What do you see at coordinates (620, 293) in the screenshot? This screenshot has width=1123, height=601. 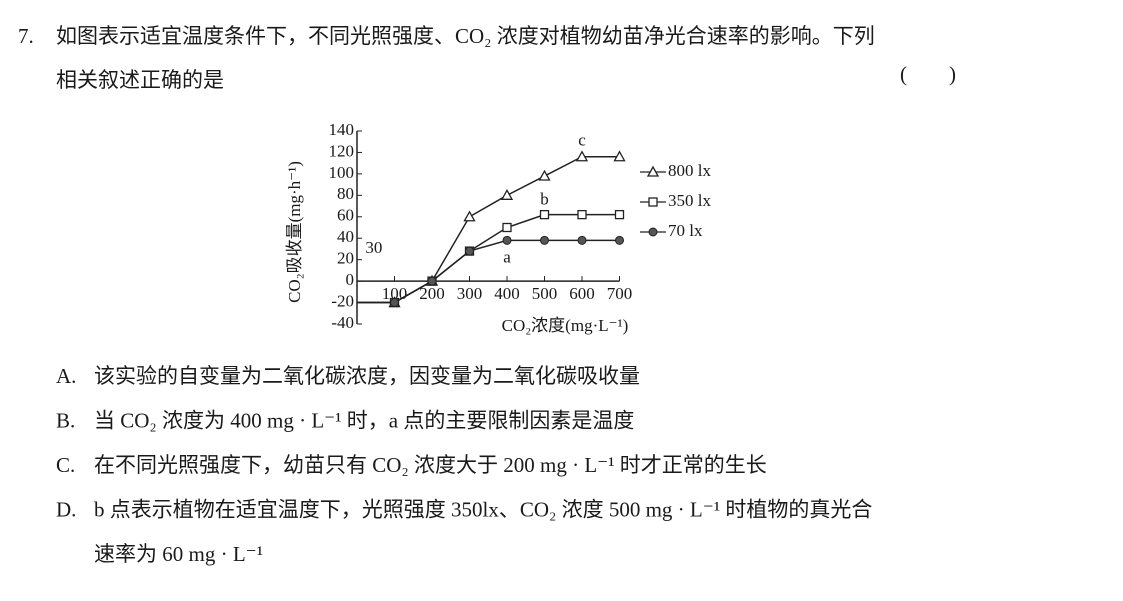 I see `x-tick-label: 700` at bounding box center [620, 293].